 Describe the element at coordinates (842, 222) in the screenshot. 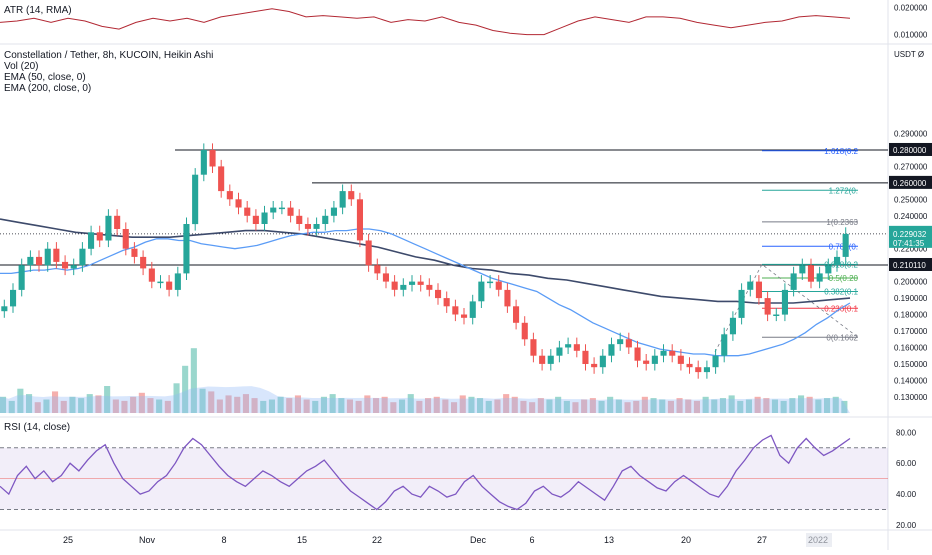

I see `fib-level-label: 1(0.2363` at that location.